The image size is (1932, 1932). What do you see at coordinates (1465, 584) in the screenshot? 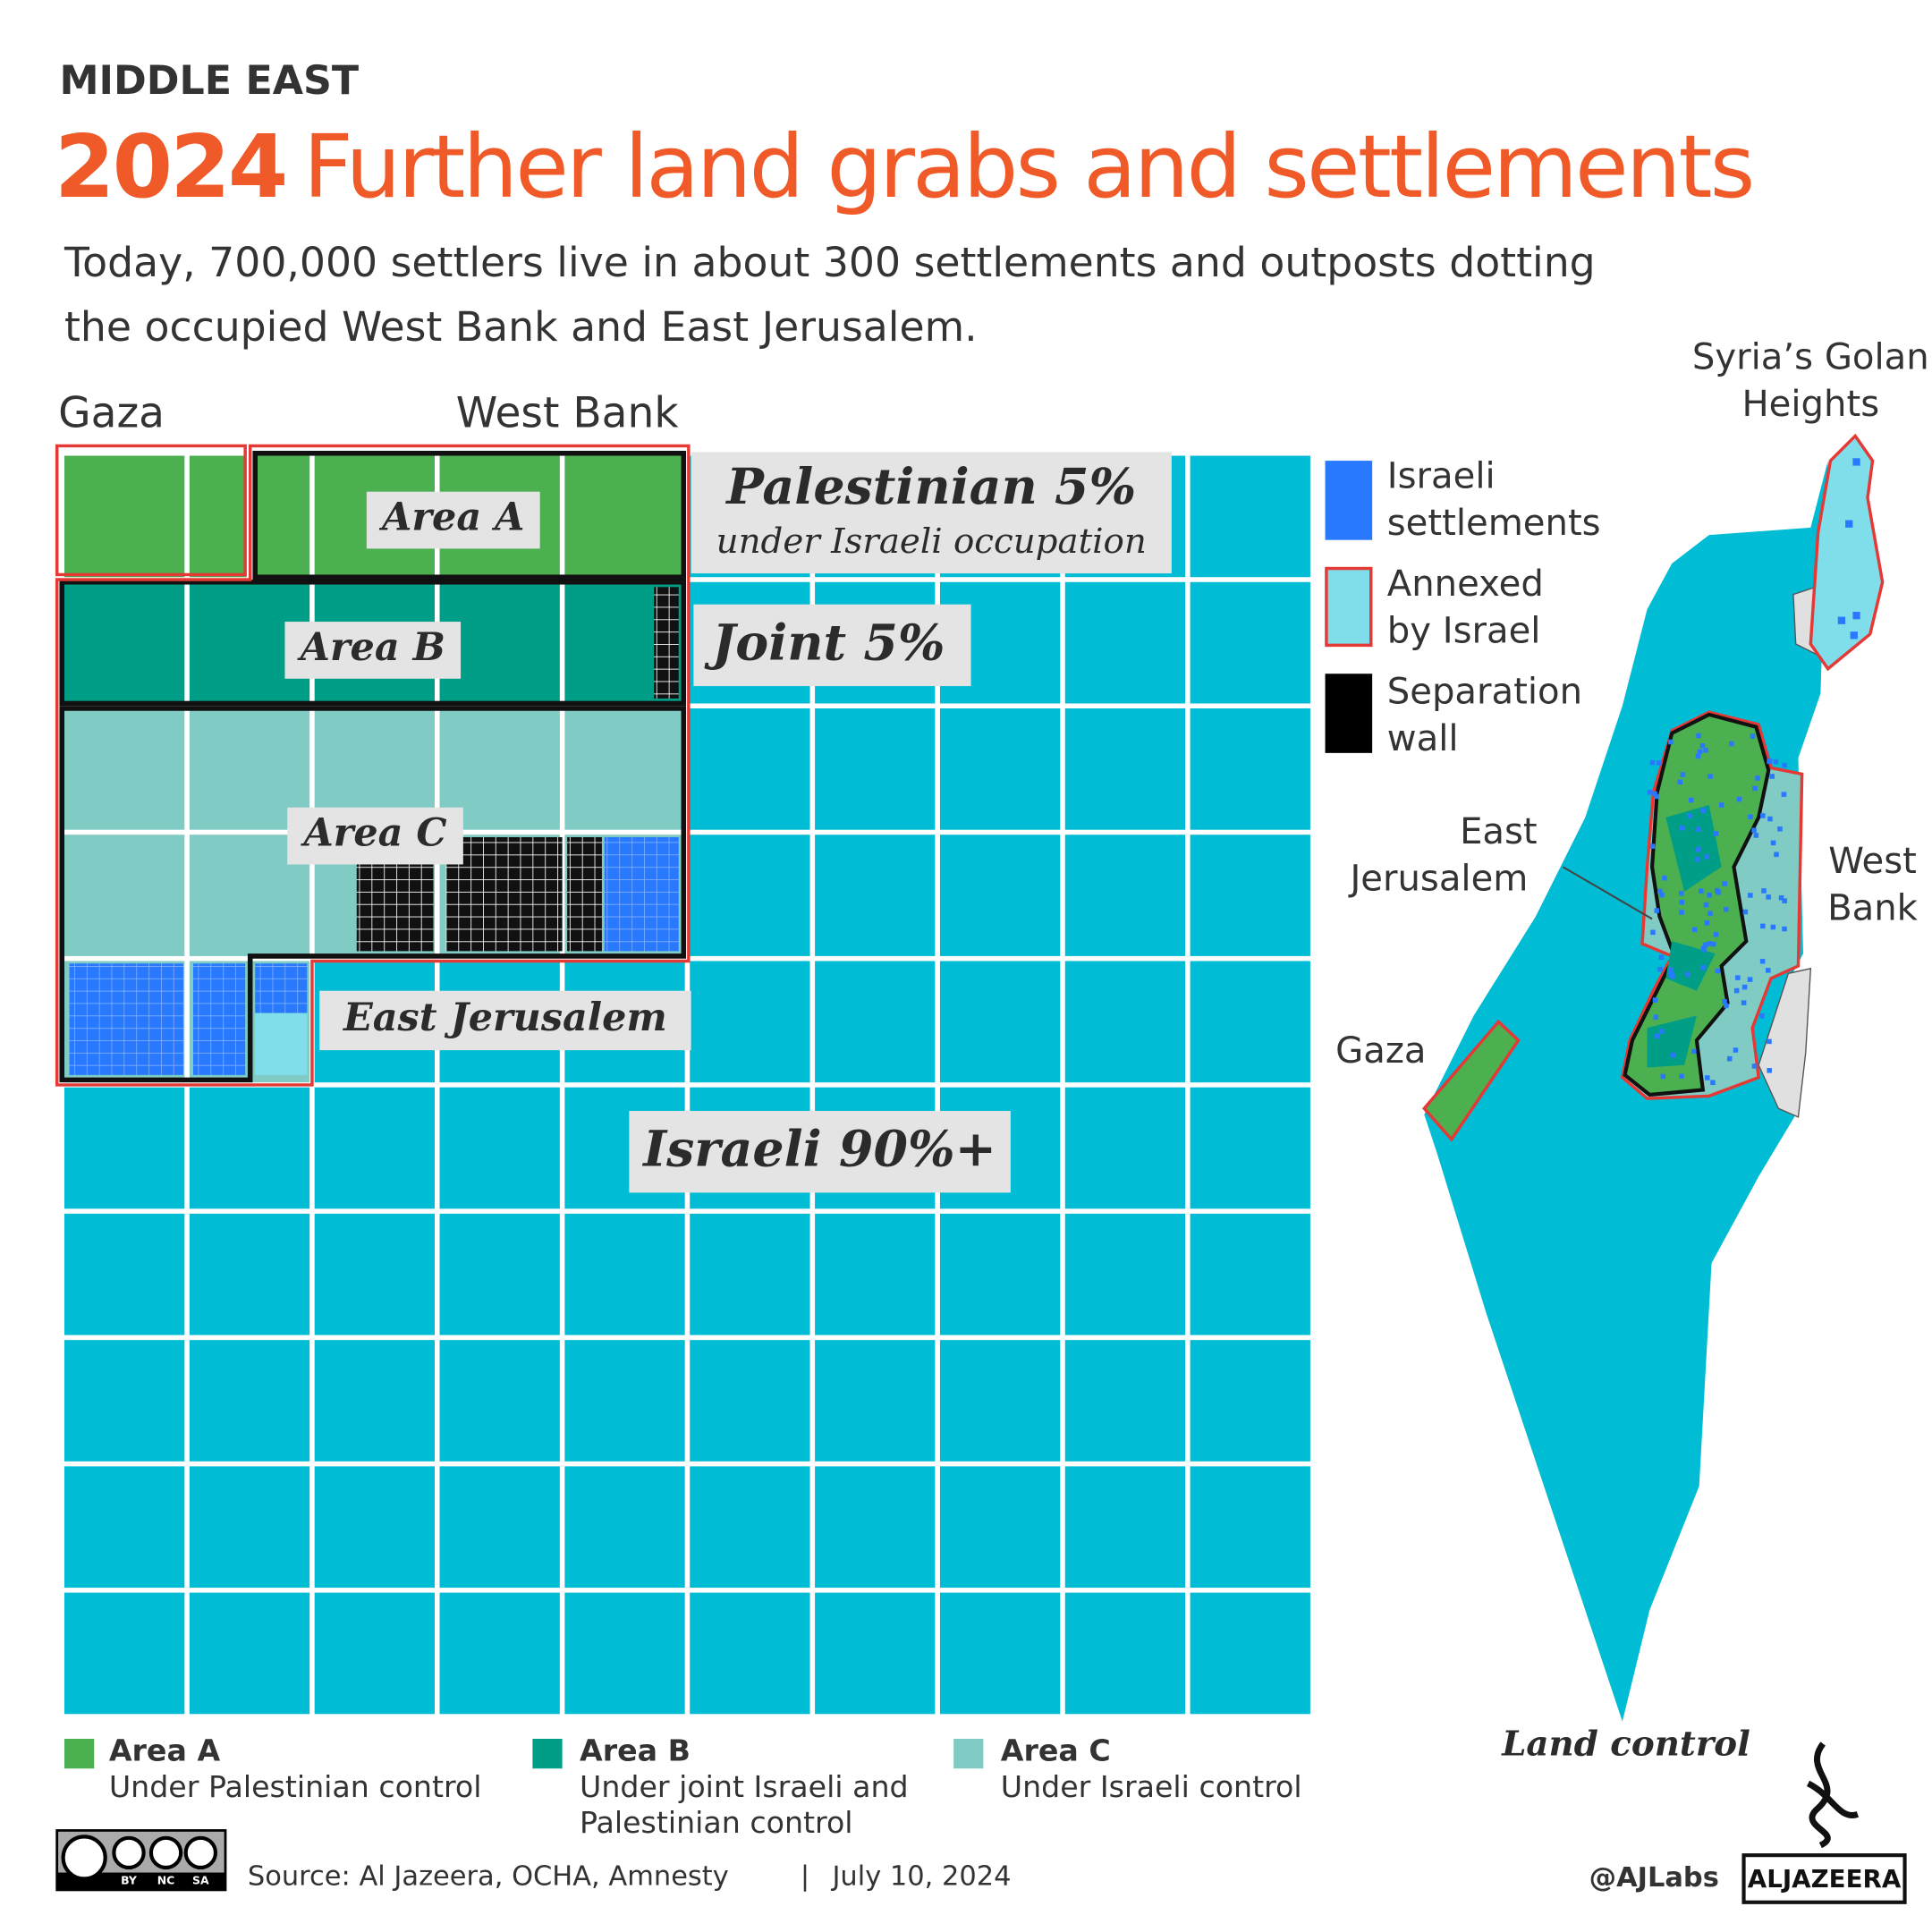
I see `legend-text: Annexed` at bounding box center [1465, 584].